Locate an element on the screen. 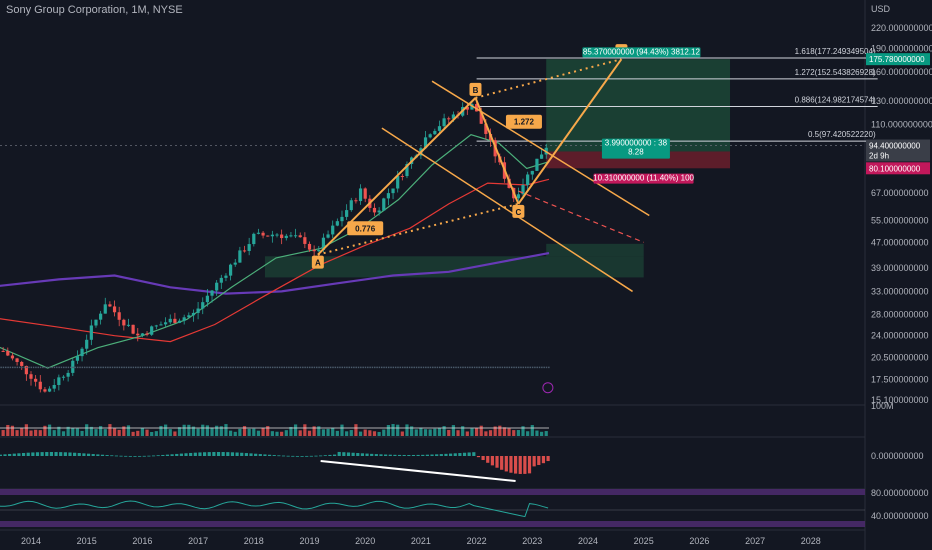 The width and height of the screenshot is (932, 550). price-axis-label: 55.000000000 is located at coordinates (900, 221).